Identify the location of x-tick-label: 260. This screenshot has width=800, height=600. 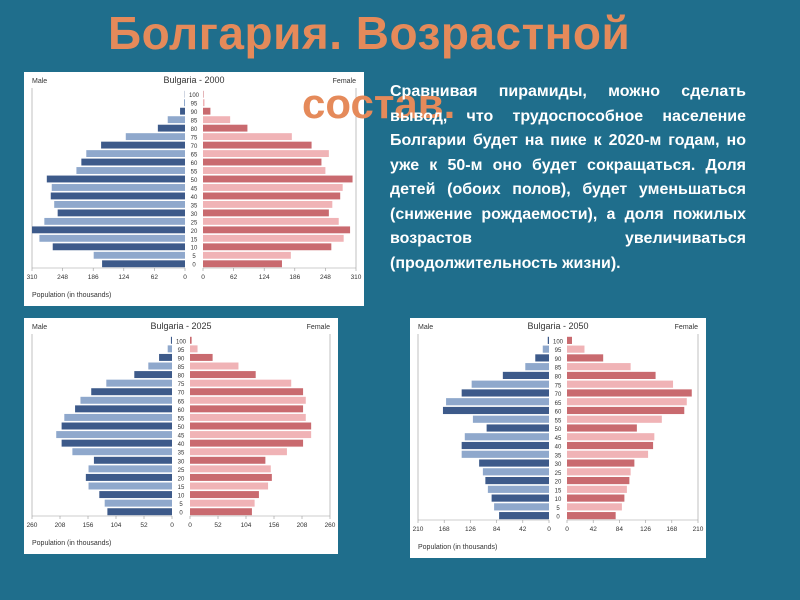
(330, 525).